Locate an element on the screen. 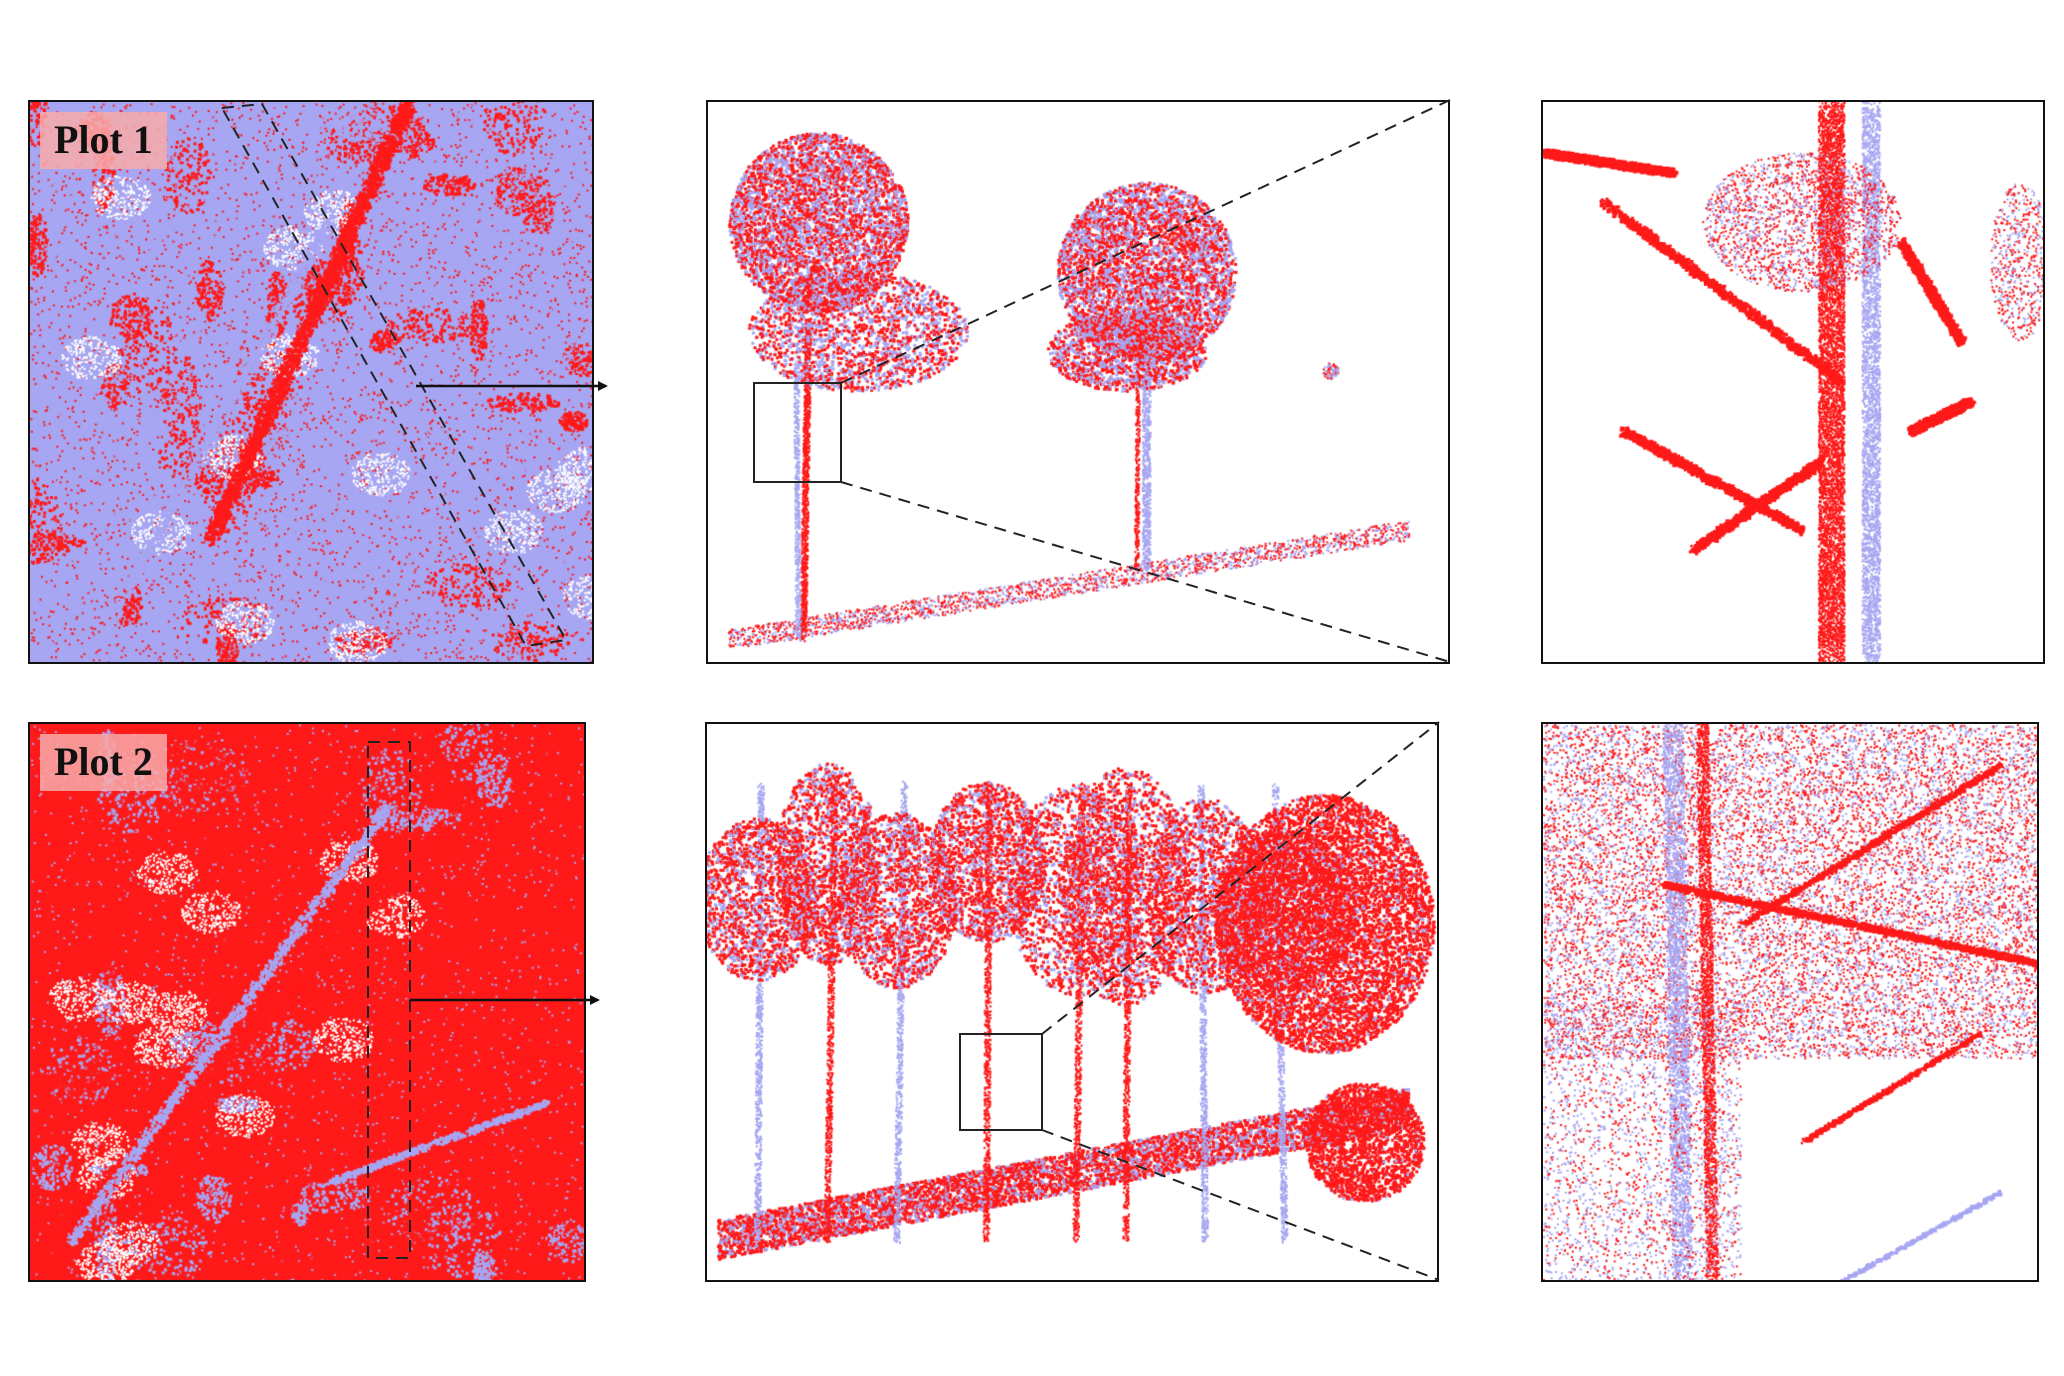 The image size is (2064, 1376). plot2-zoom-view-pointcloud is located at coordinates (1790, 1002).